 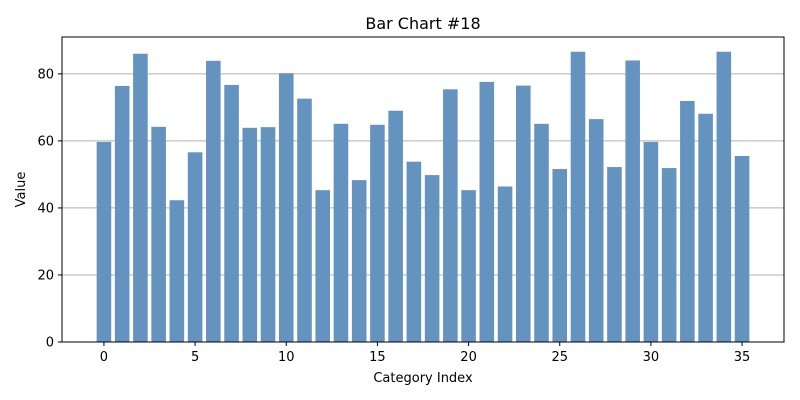 I want to click on x-axis-label: Category Index, so click(x=423, y=378).